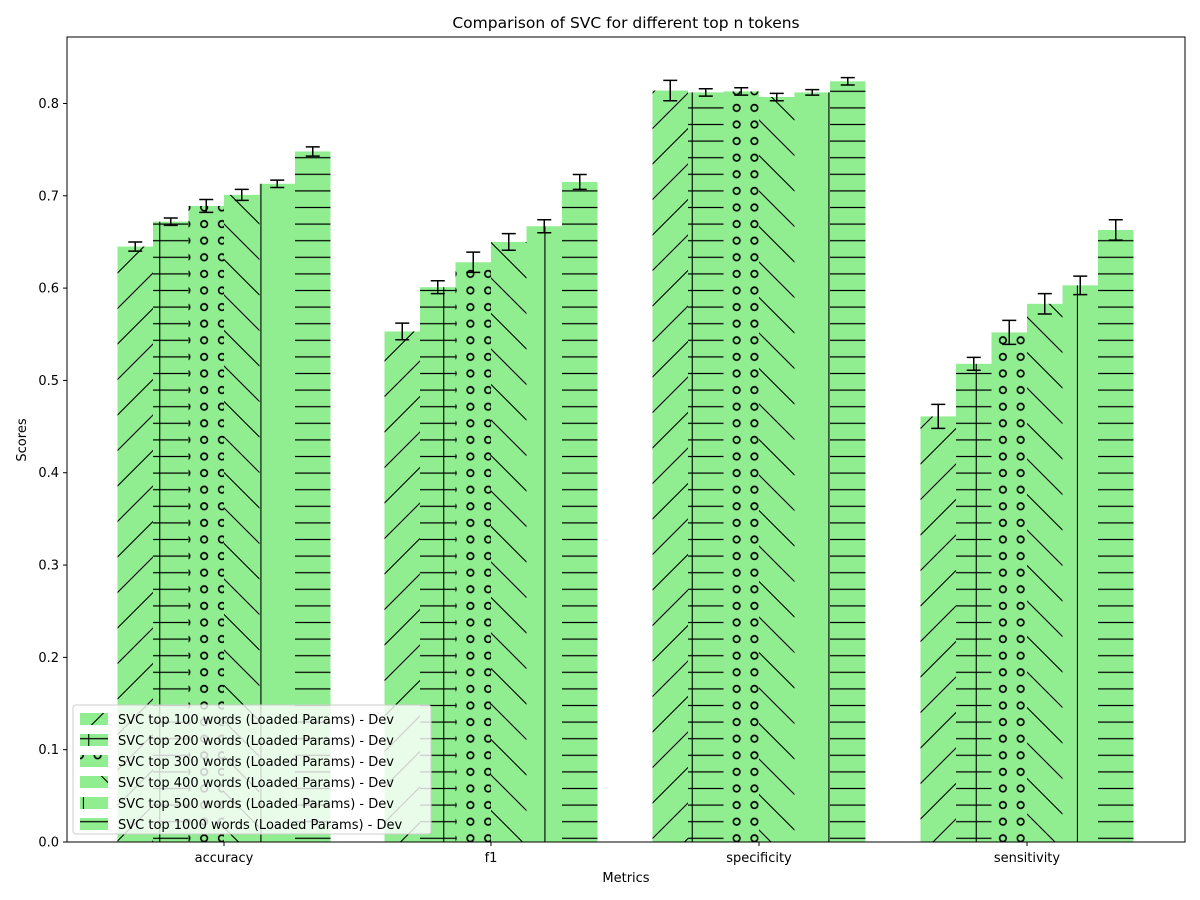  What do you see at coordinates (48, 289) in the screenshot?
I see `y-tick-label: 0.6` at bounding box center [48, 289].